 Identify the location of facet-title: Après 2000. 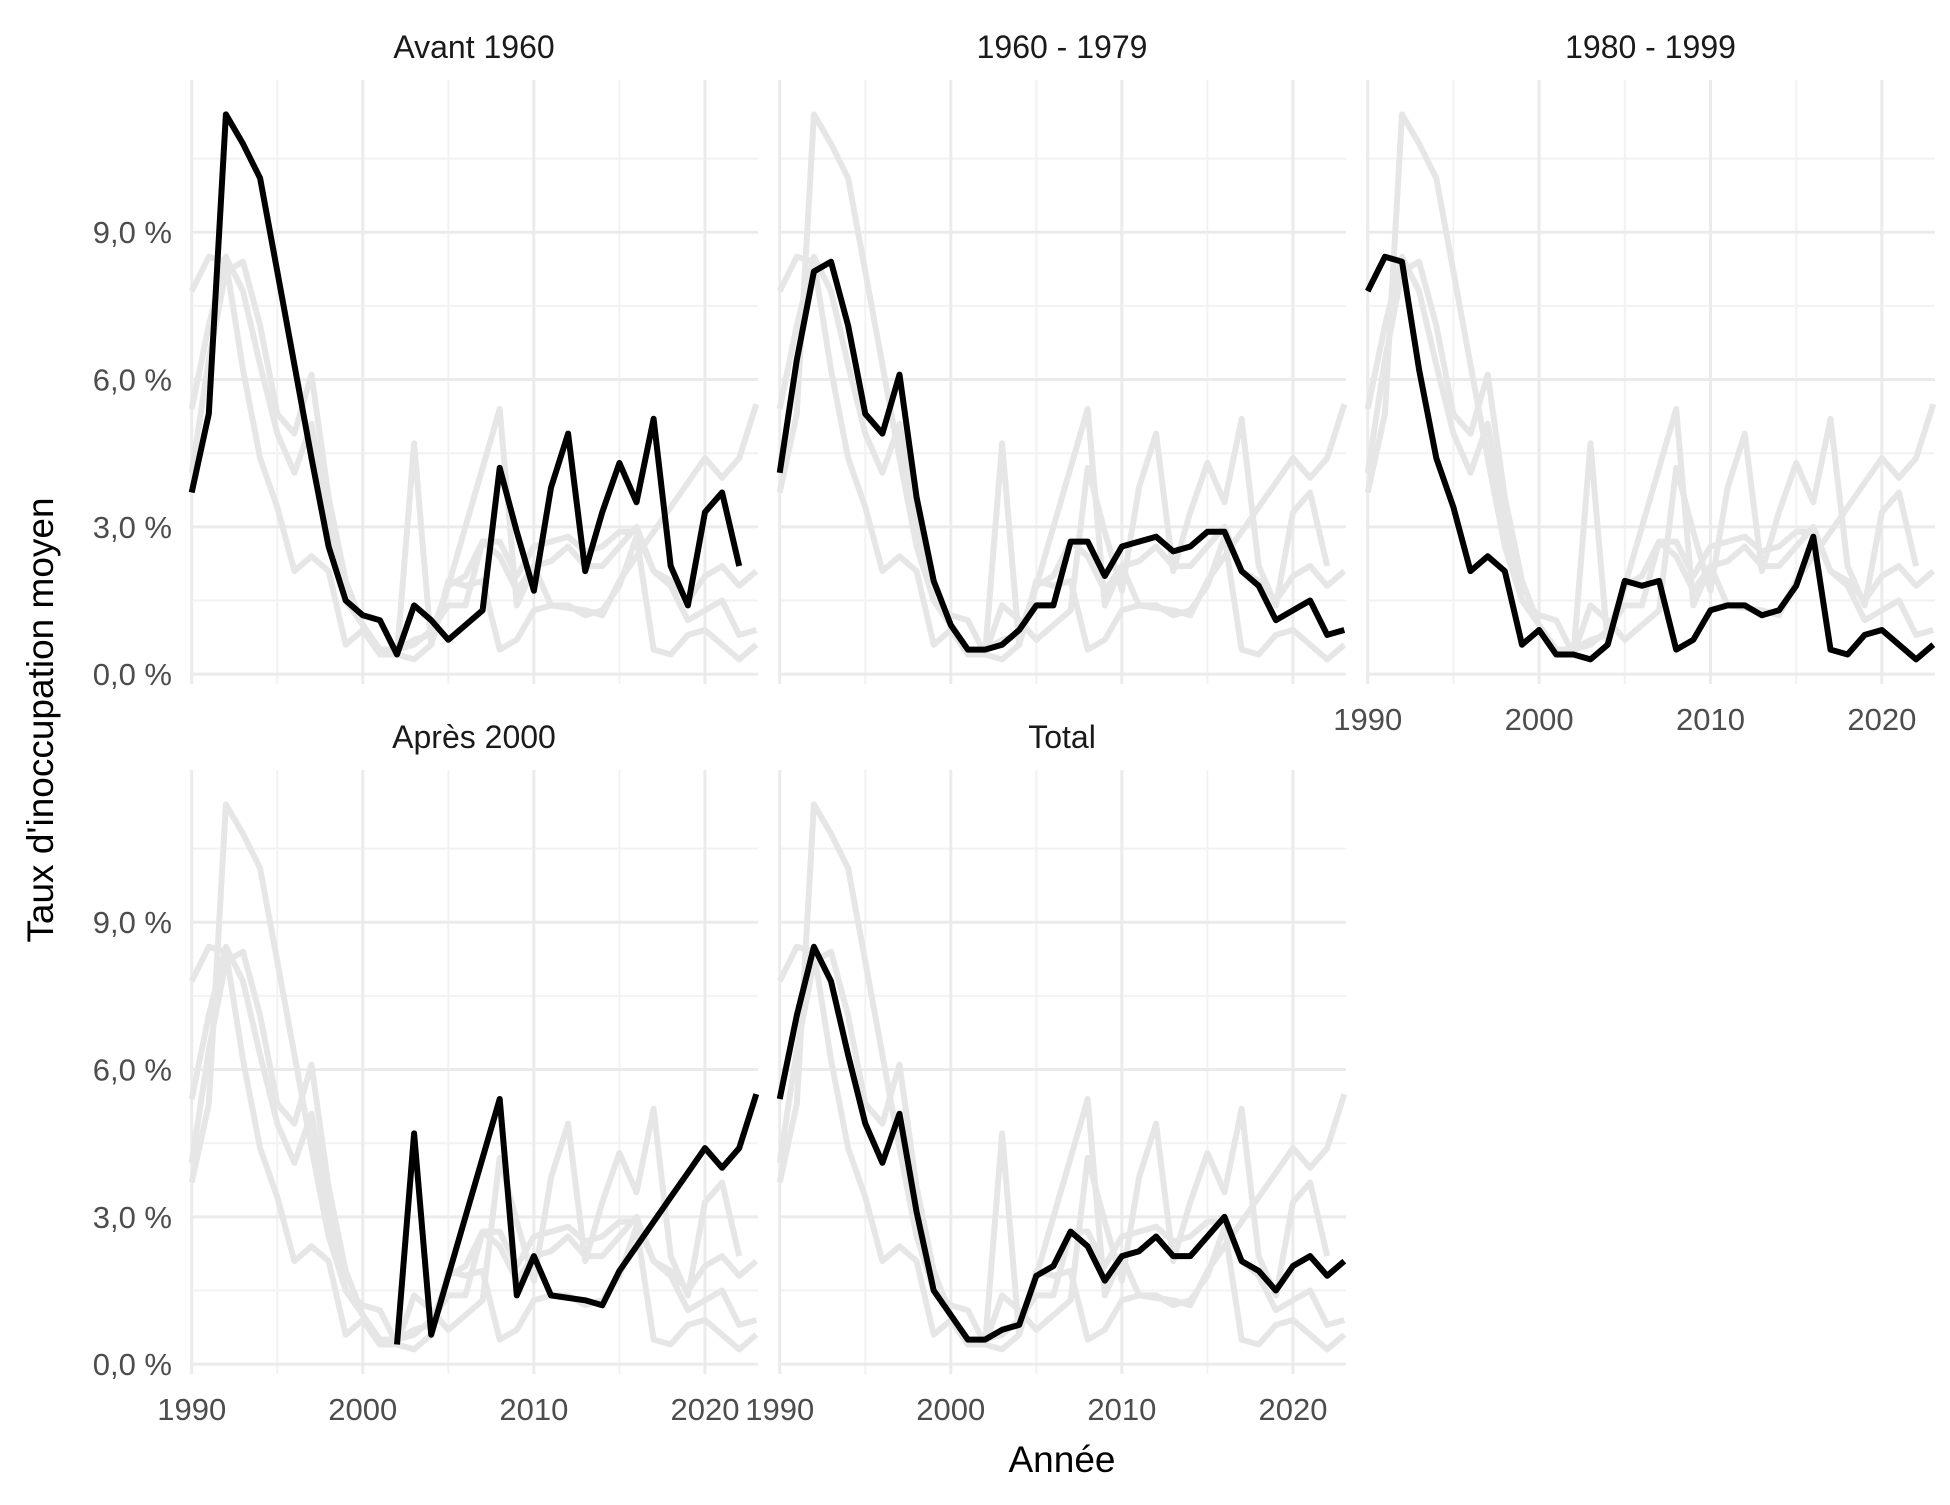
(474, 737).